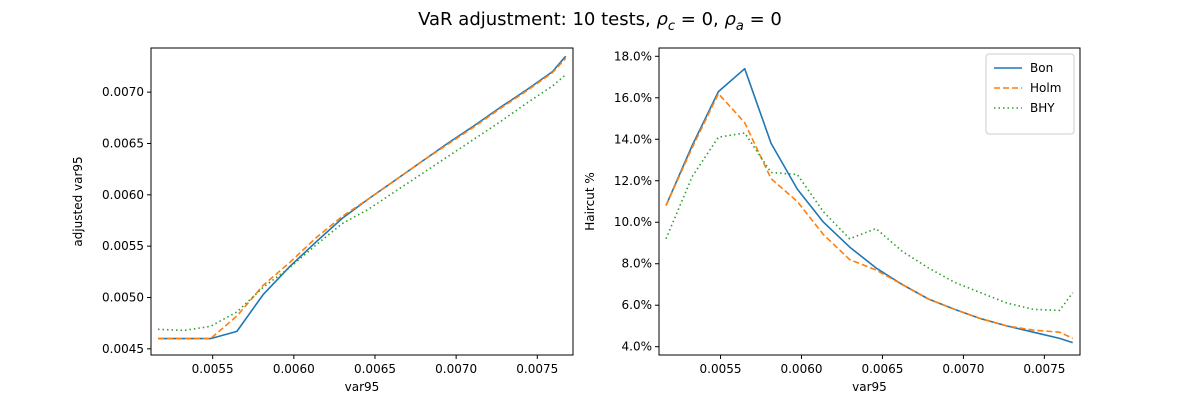 Image resolution: width=1200 pixels, height=400 pixels. Describe the element at coordinates (637, 264) in the screenshot. I see `y-tick-label: 8.0%` at that location.